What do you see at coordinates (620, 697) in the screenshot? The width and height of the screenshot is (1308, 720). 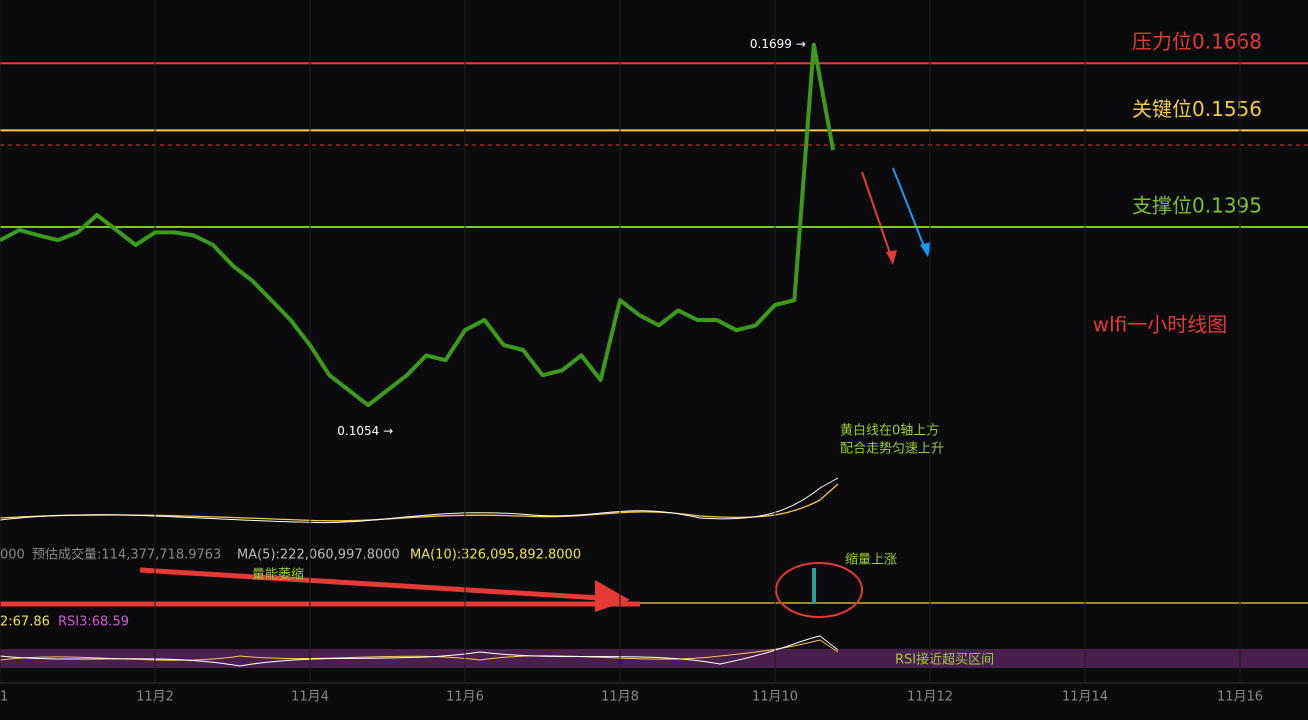 I see `x-tick-label: 11月8` at bounding box center [620, 697].